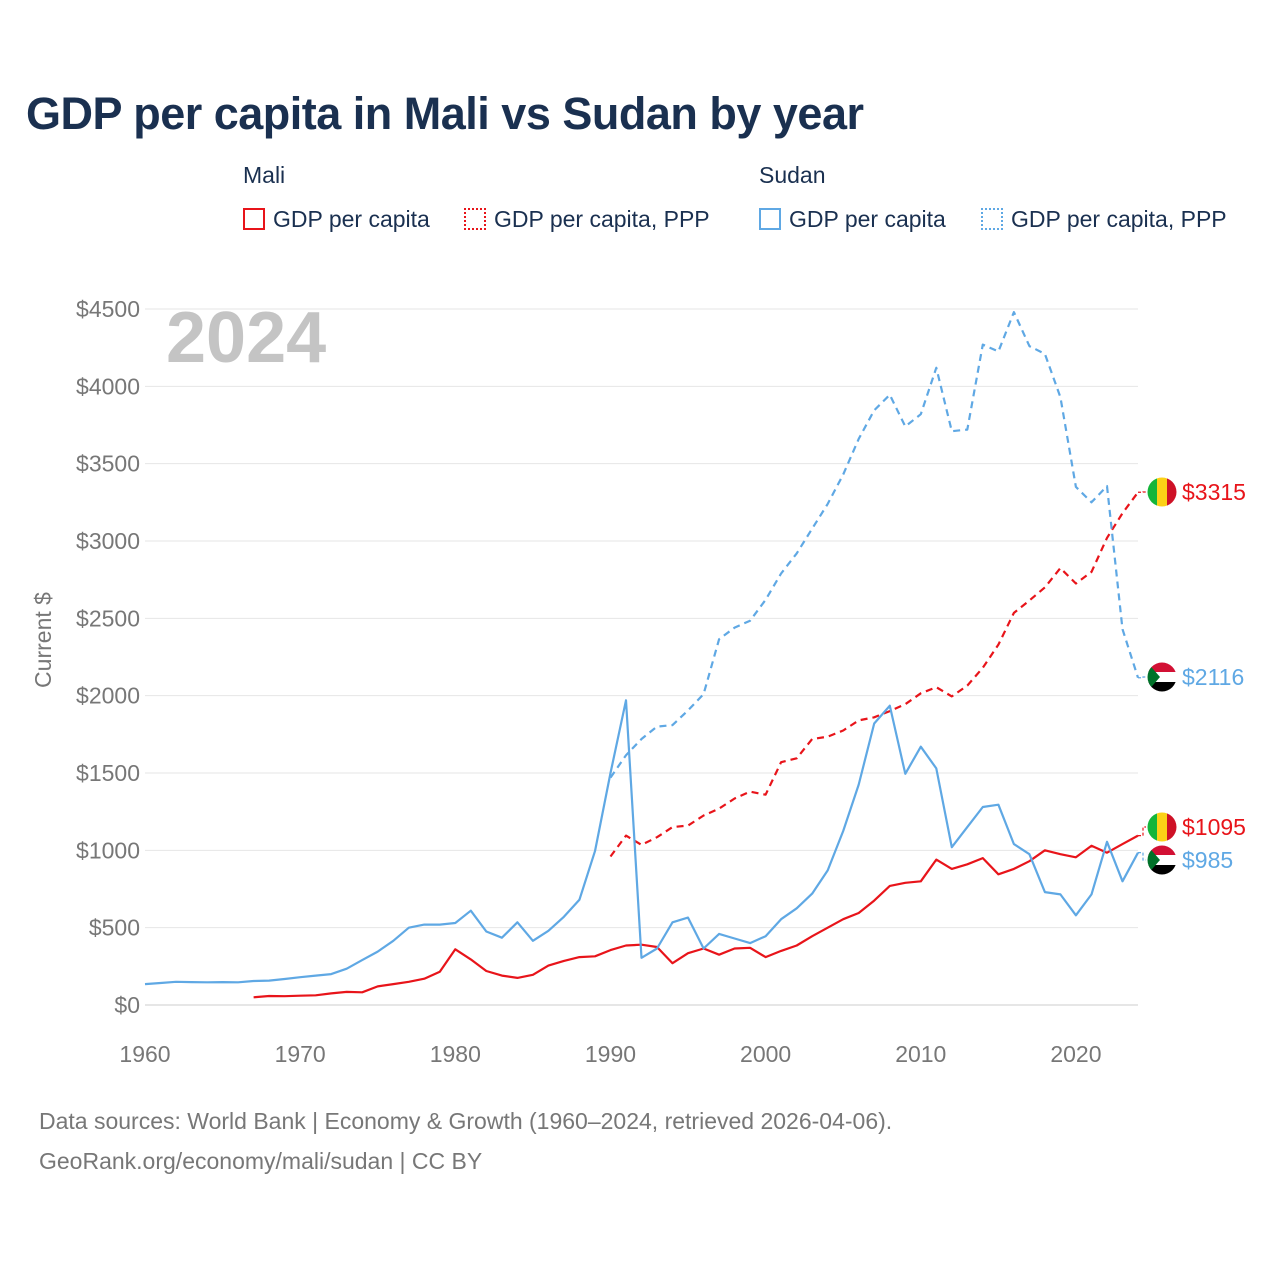 The height and width of the screenshot is (1280, 1280). What do you see at coordinates (264, 175) in the screenshot?
I see `legend-group-mali: Mali` at bounding box center [264, 175].